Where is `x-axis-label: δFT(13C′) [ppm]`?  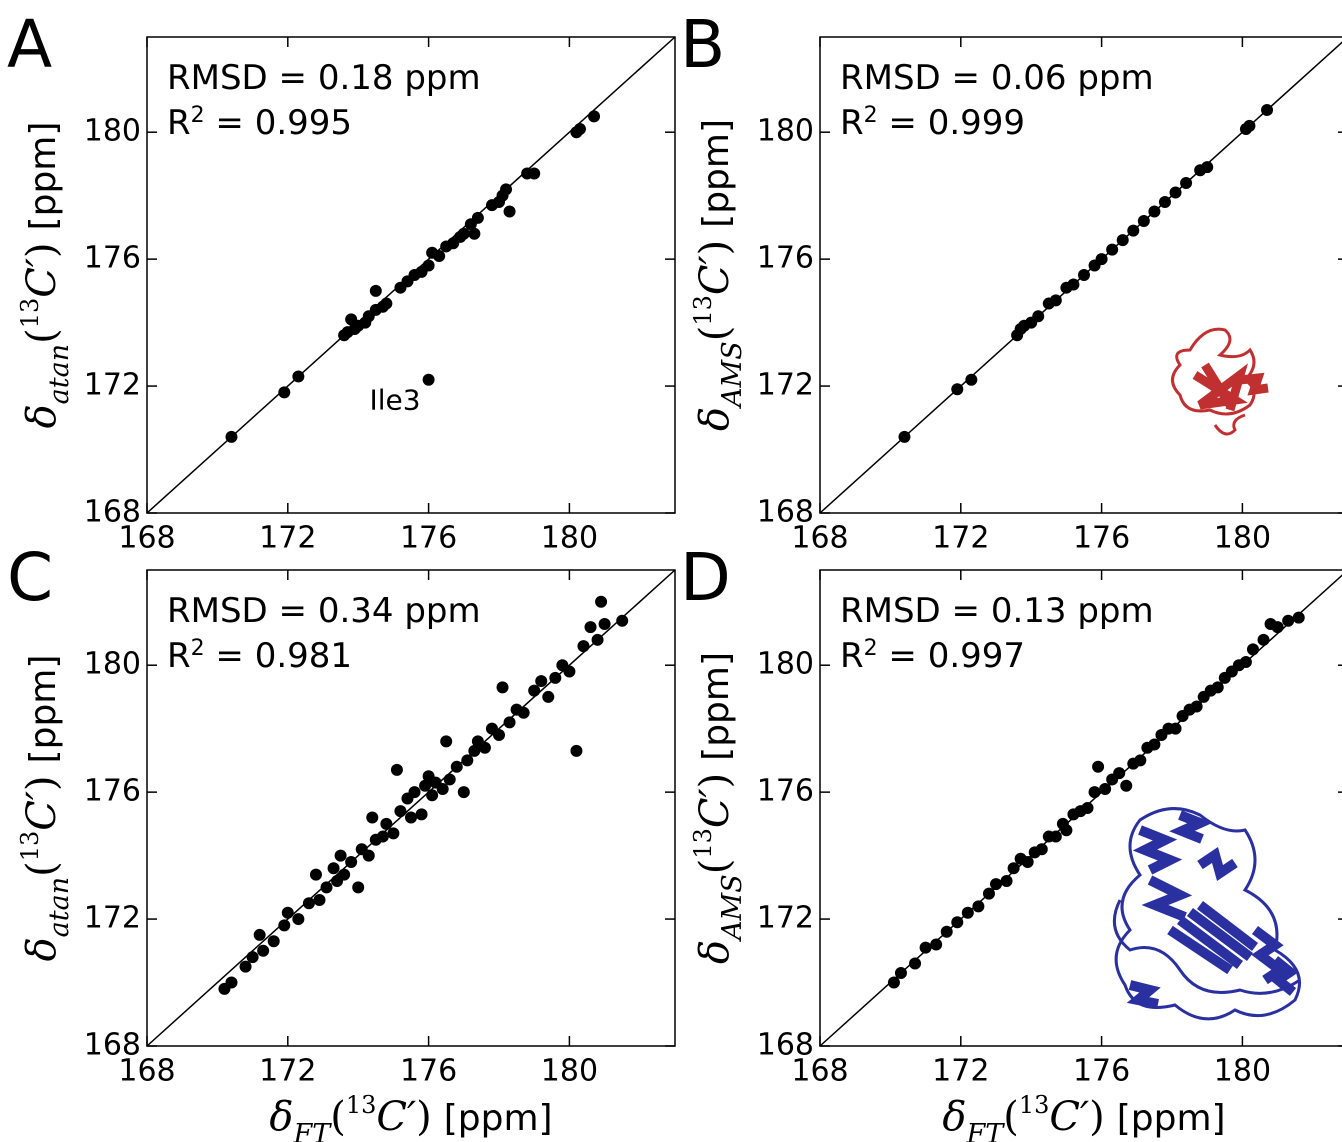 x-axis-label: δFT(13C′) [ppm] is located at coordinates (1083, 1116).